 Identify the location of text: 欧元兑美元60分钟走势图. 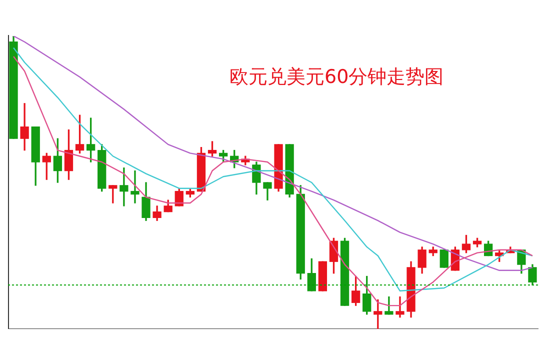
(337, 77).